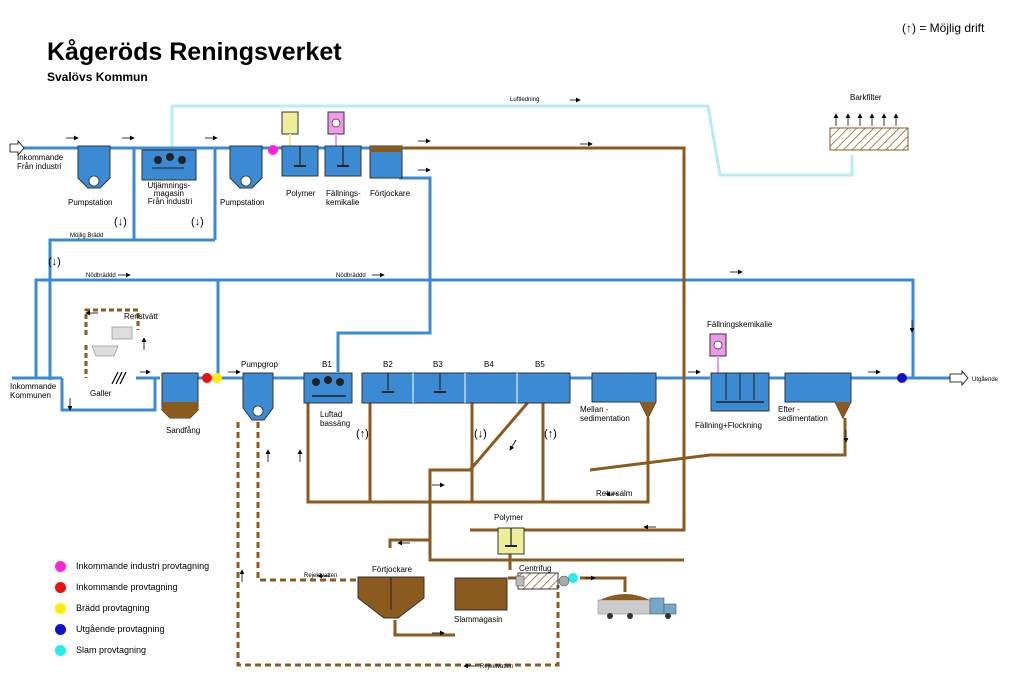 This screenshot has height=692, width=1018. I want to click on legend-label: Brädd provtagning, so click(113, 608).